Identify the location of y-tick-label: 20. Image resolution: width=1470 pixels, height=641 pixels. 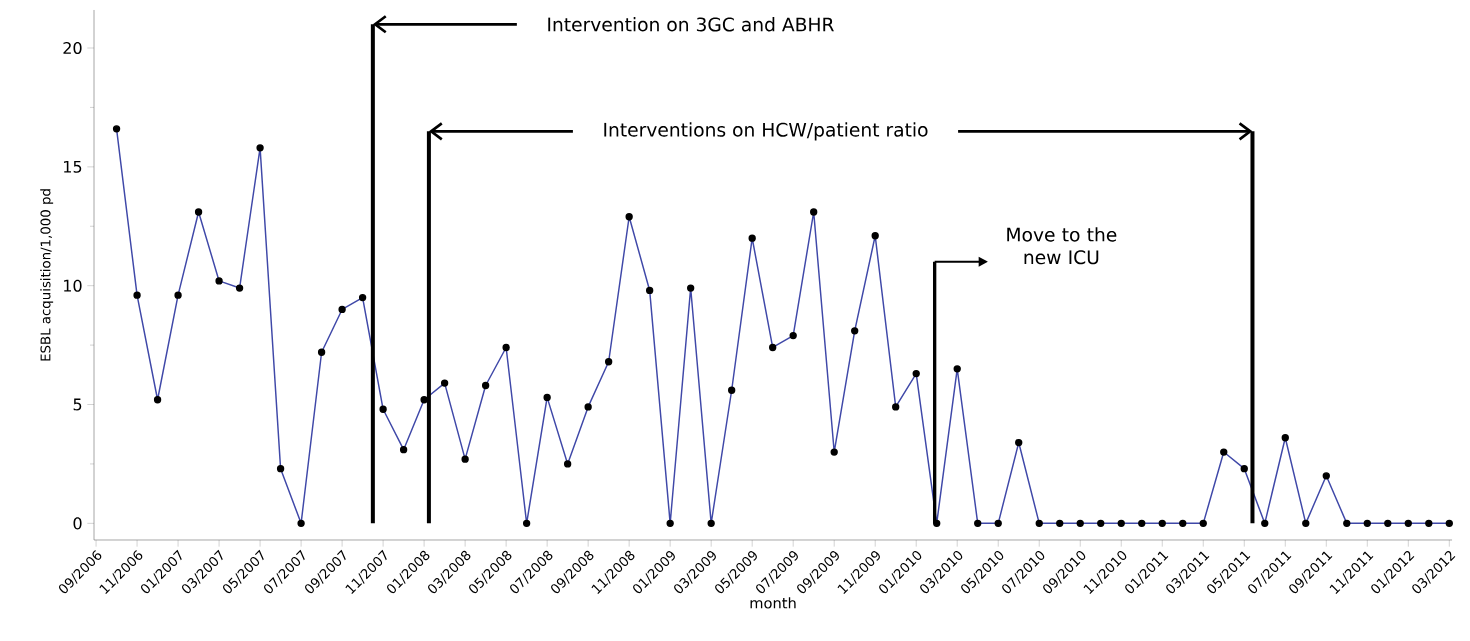
(72, 48).